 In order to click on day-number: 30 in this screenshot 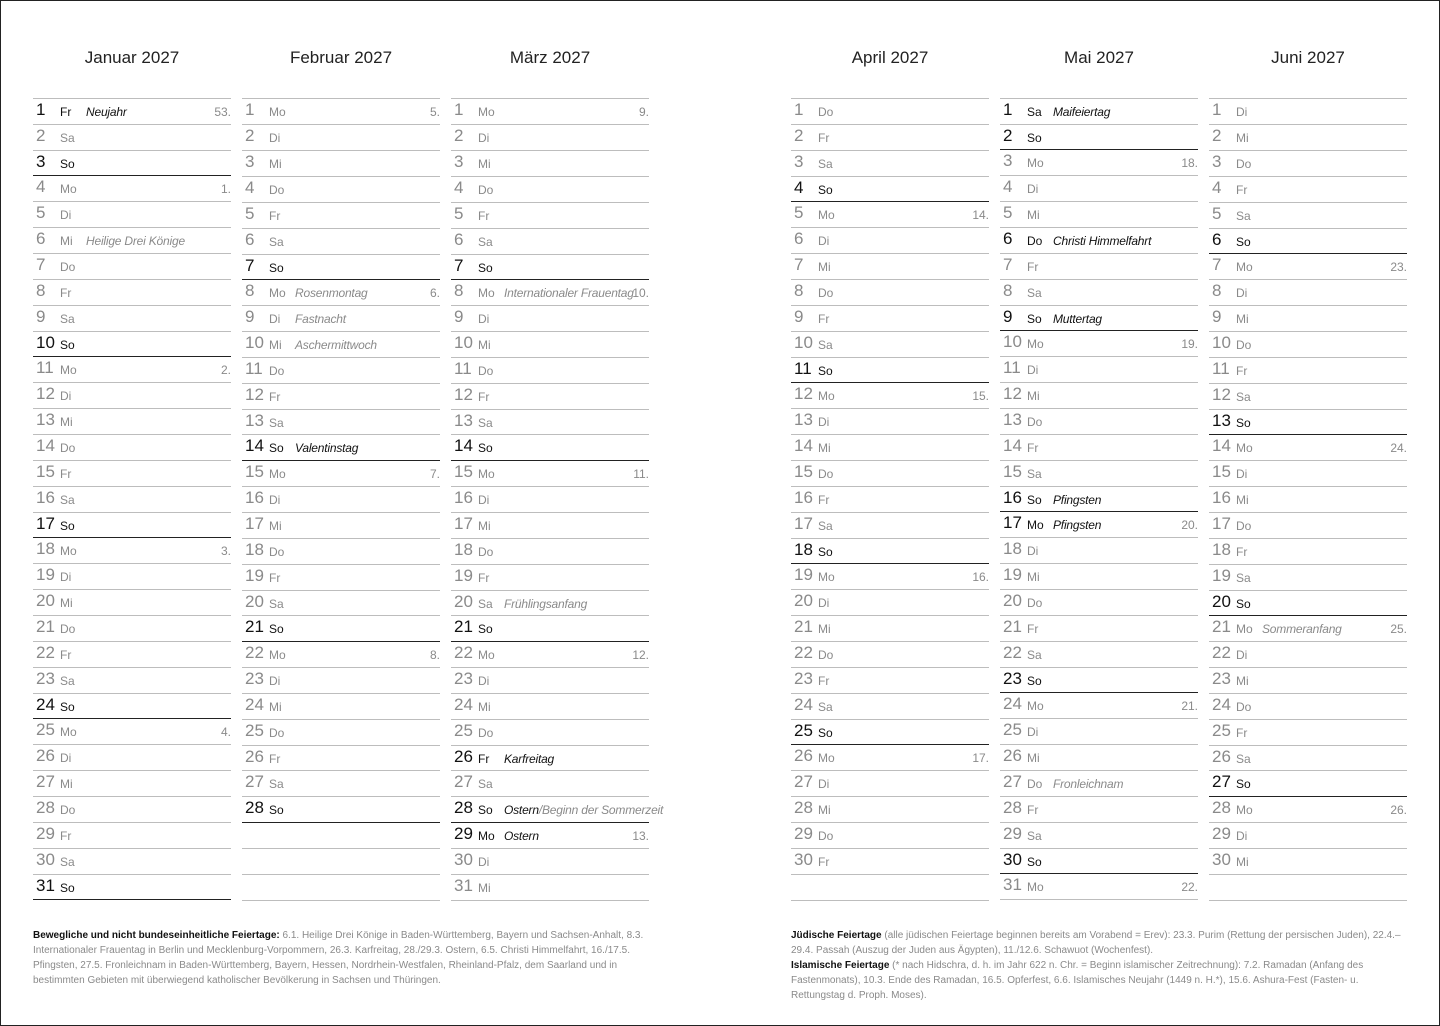, I will do `click(803, 859)`.